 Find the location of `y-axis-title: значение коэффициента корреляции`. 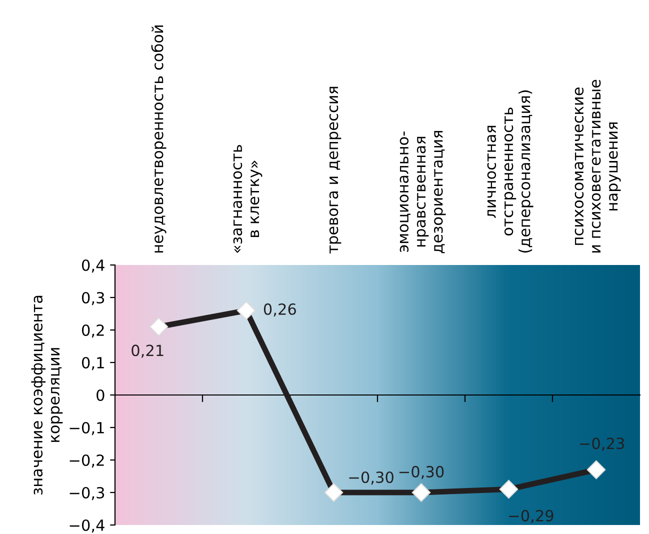

y-axis-title: значение коэффициента корреляции is located at coordinates (47, 395).